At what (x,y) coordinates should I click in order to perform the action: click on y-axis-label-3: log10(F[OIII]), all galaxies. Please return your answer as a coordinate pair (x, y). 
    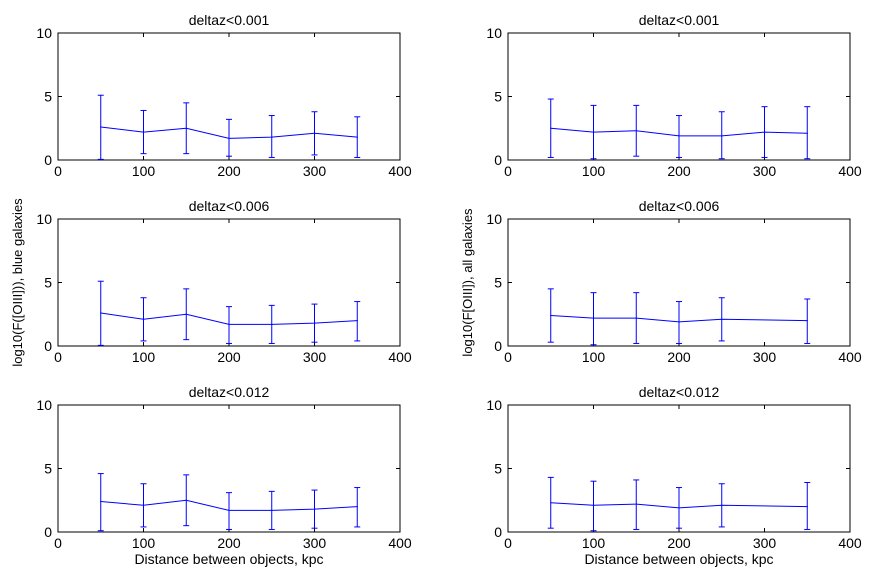
    Looking at the image, I should click on (467, 282).